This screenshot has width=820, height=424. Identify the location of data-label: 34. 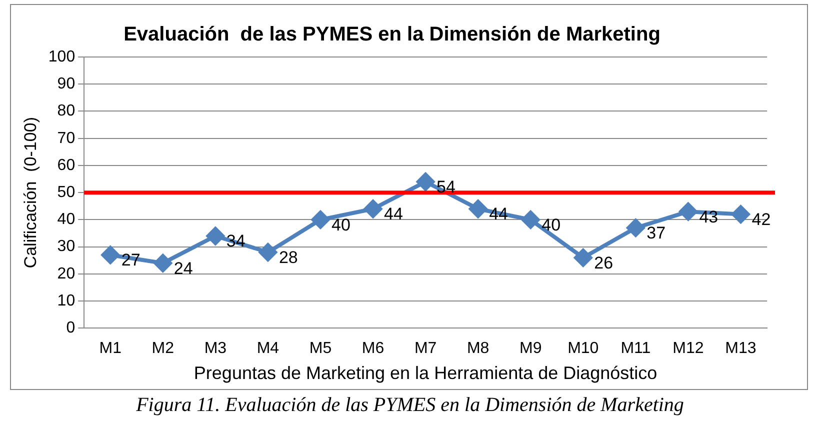
(236, 241).